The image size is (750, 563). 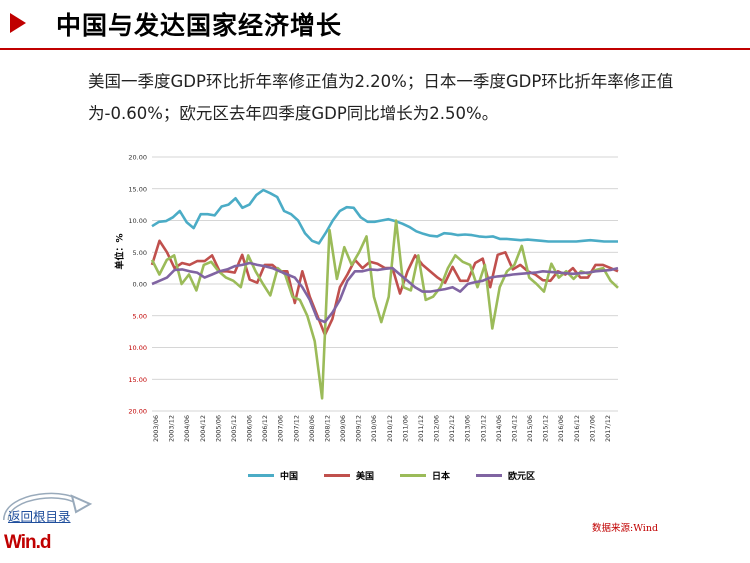 I want to click on wind-logo: Win.d, so click(x=28, y=542).